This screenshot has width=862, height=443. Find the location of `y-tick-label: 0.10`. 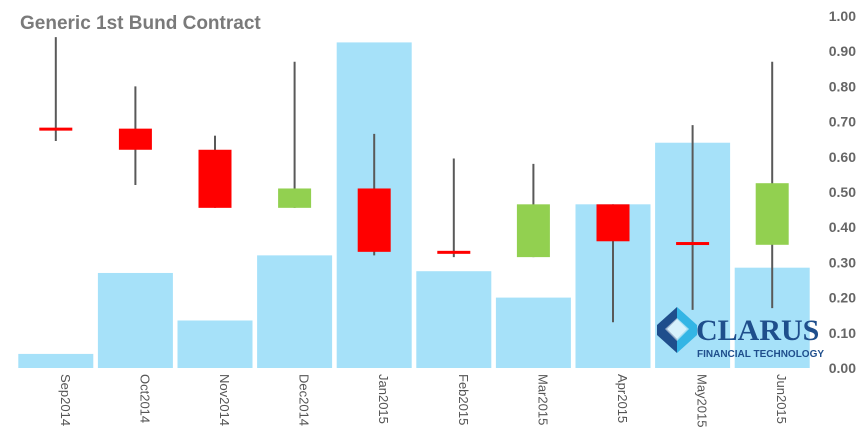

y-tick-label: 0.10 is located at coordinates (842, 333).